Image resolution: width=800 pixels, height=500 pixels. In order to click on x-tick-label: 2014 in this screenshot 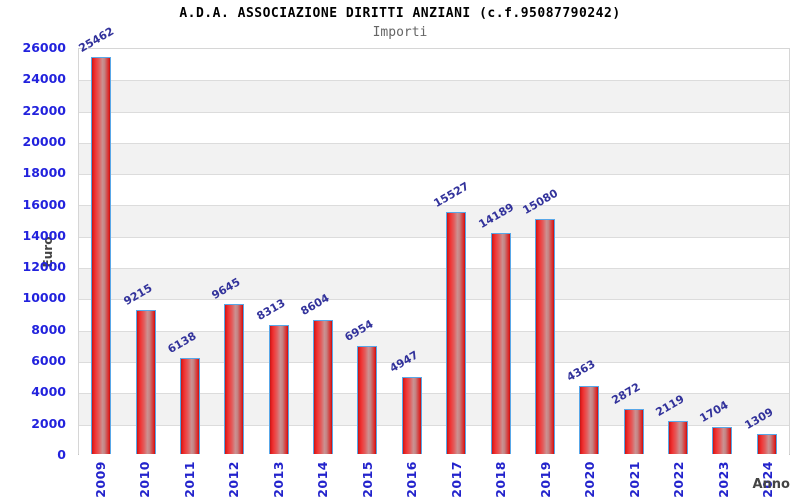, I will do `click(323, 479)`.